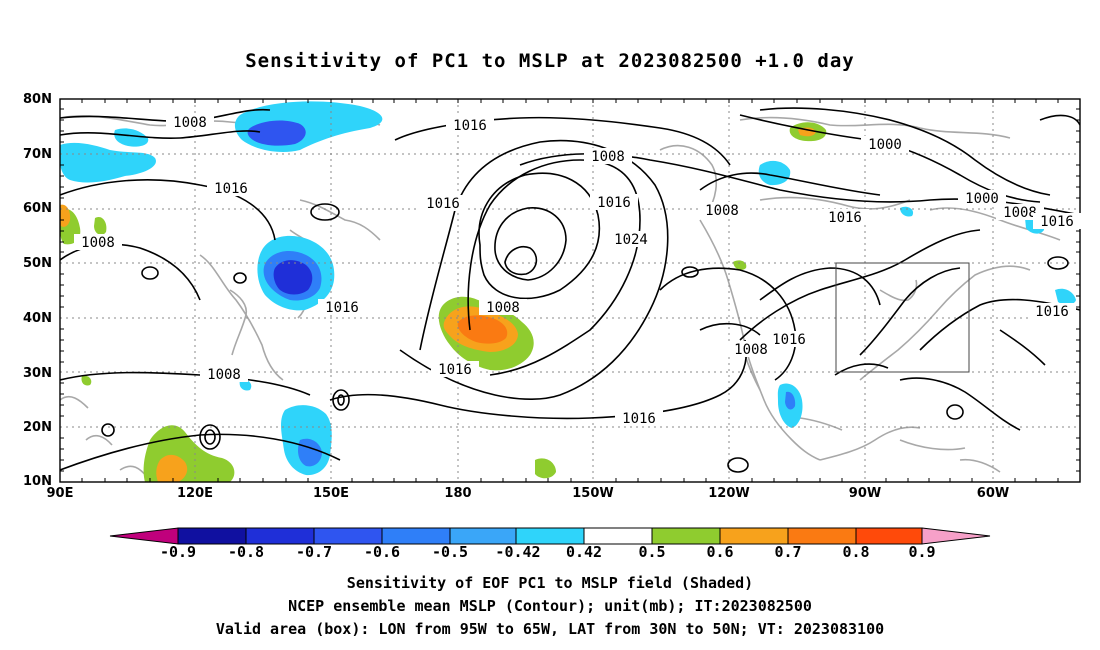 The height and width of the screenshot is (650, 1100). Describe the element at coordinates (720, 552) in the screenshot. I see `colorbar-label: 0.6` at that location.